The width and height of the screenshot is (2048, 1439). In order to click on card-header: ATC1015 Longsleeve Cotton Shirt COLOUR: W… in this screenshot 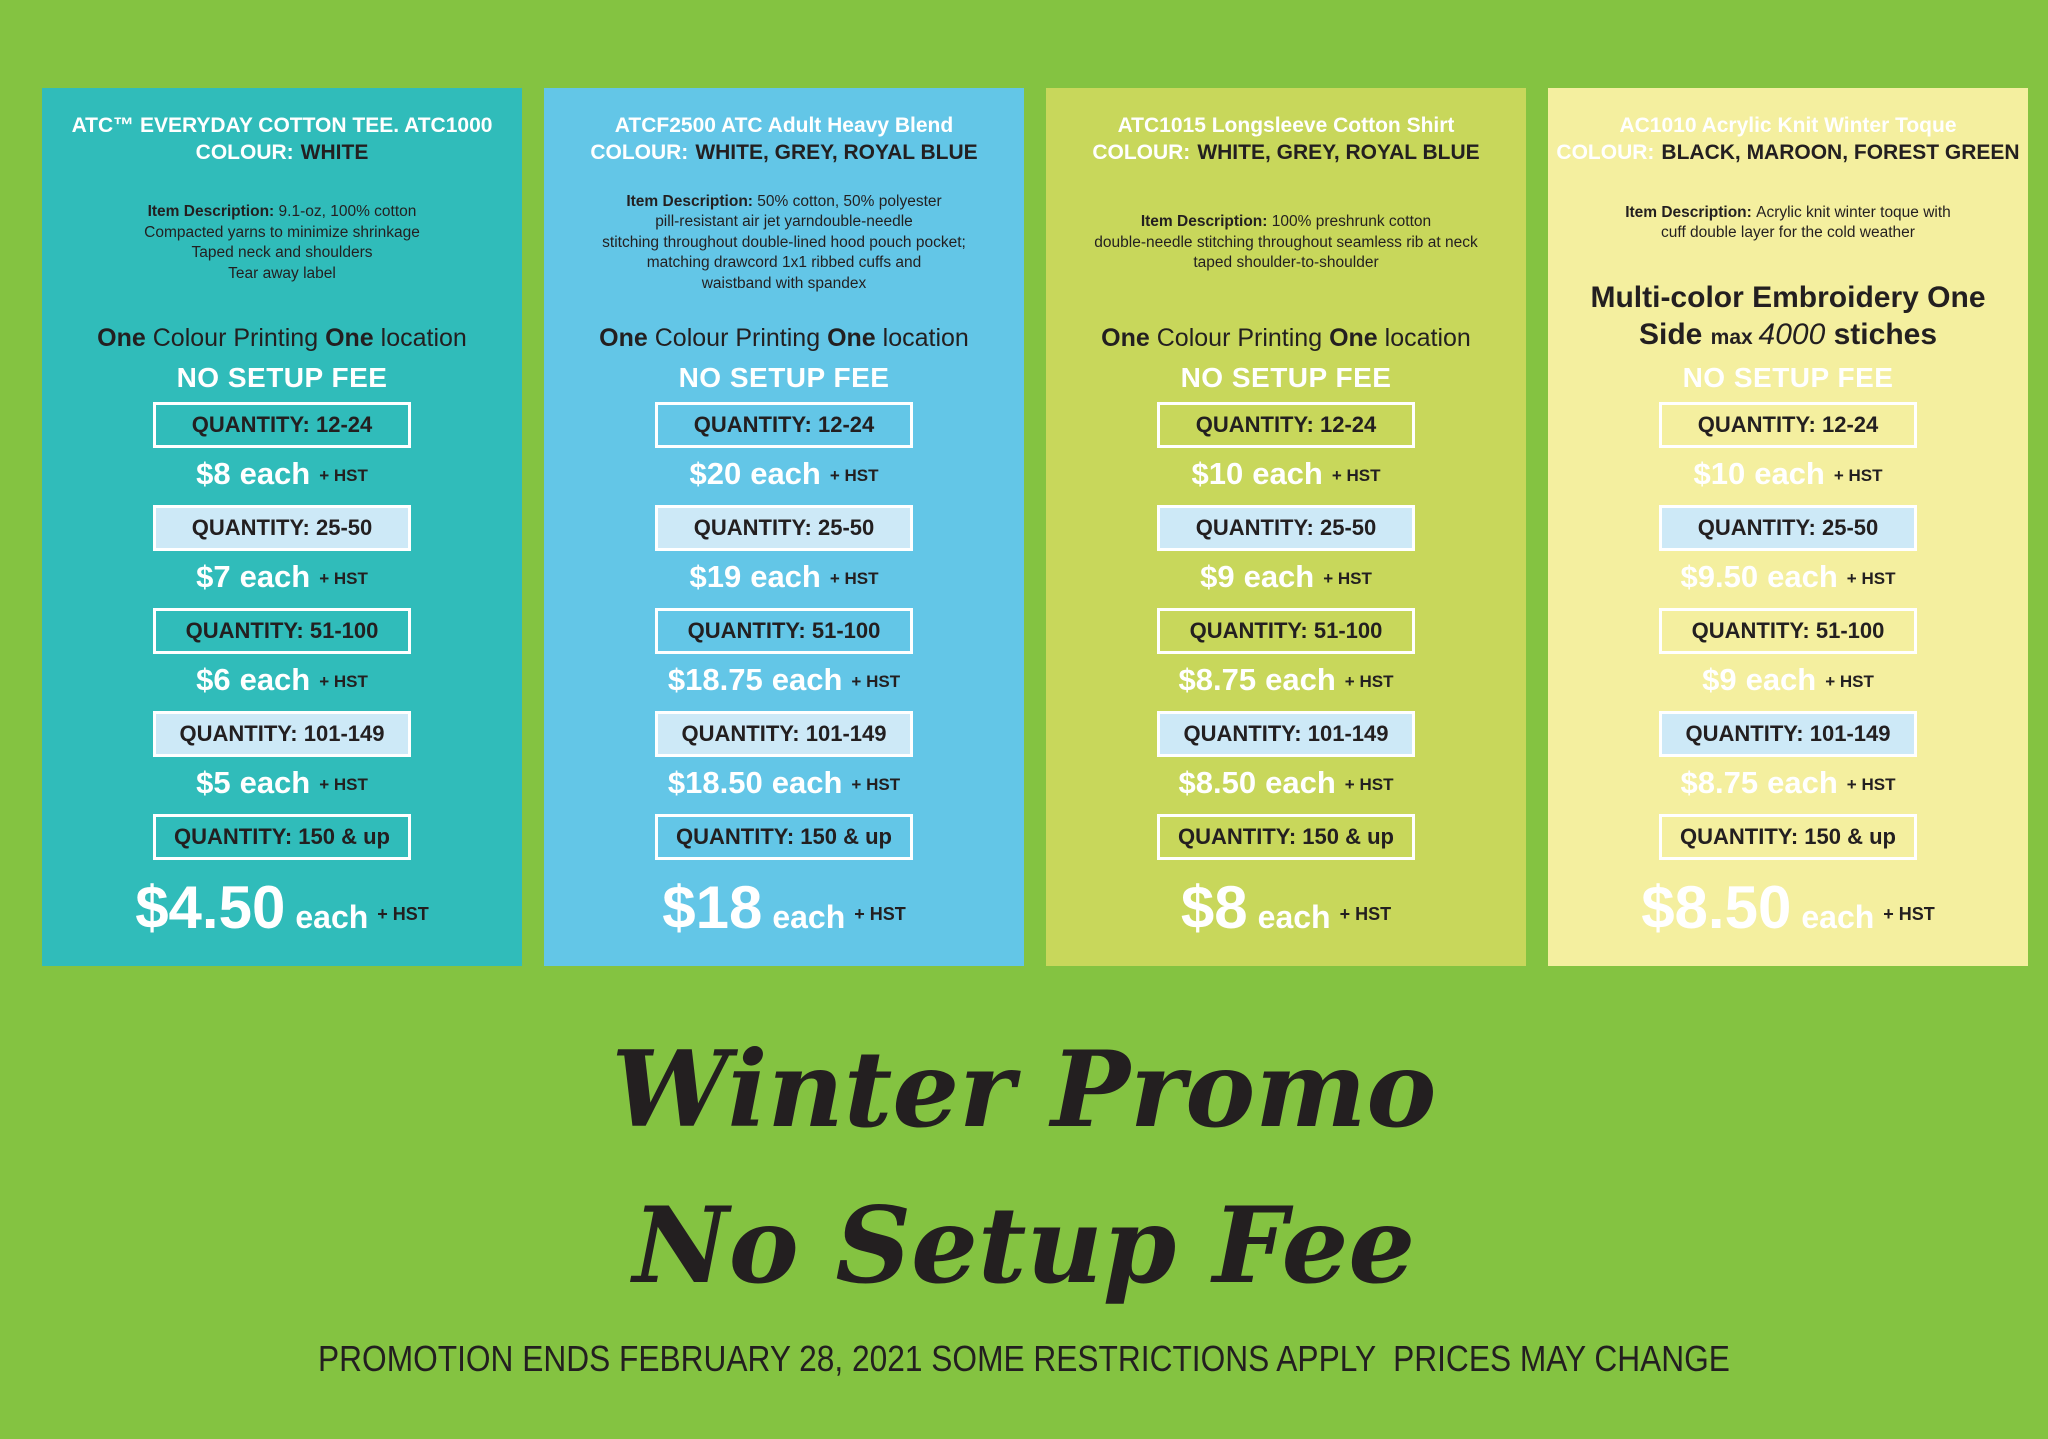, I will do `click(1286, 257)`.